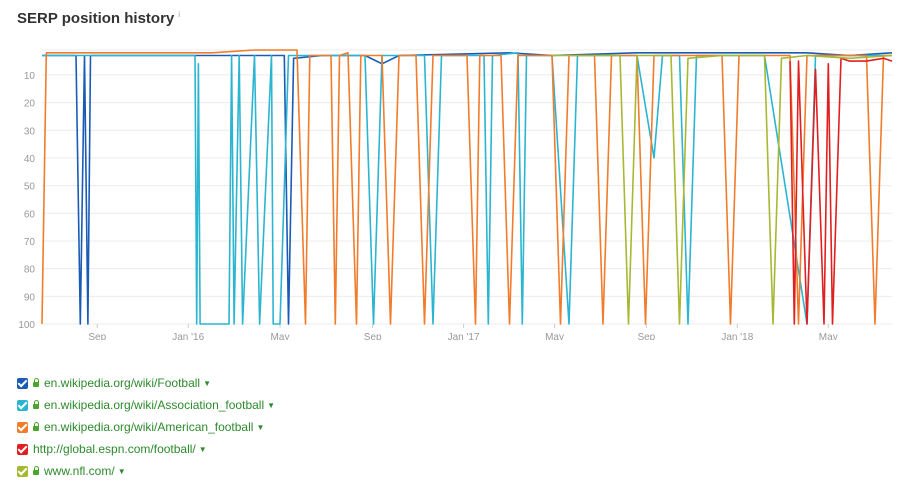 This screenshot has width=900, height=483. I want to click on legend-url: http://global.espn.com/football/, so click(114, 449).